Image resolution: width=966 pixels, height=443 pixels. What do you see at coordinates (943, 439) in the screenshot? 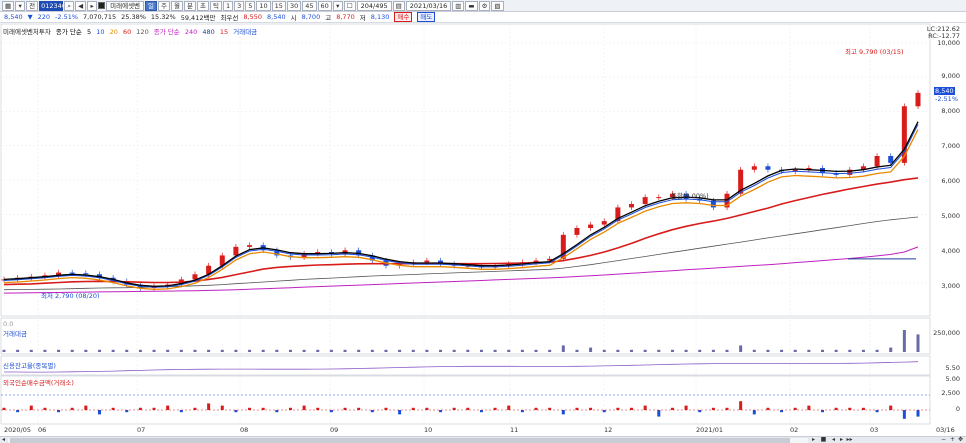
I see `zoom-out-icon: −` at bounding box center [943, 439].